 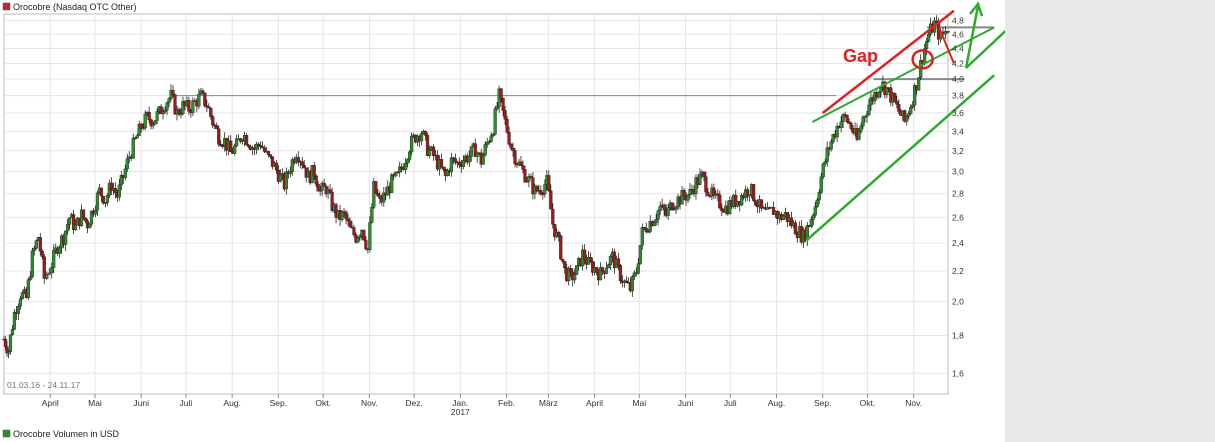 What do you see at coordinates (548, 403) in the screenshot?
I see `x-tick-label: März` at bounding box center [548, 403].